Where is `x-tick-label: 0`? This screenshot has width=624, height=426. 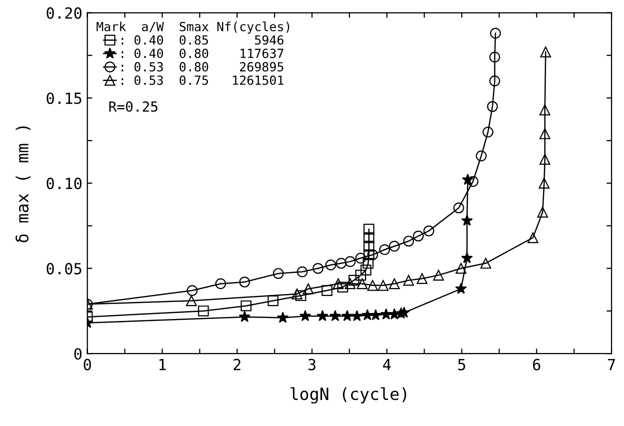 x-tick-label: 0 is located at coordinates (87, 364).